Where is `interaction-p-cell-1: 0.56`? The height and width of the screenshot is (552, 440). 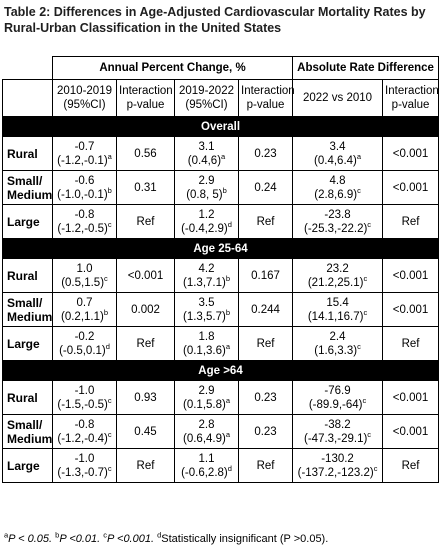
interaction-p-cell-1: 0.56 is located at coordinates (145, 153).